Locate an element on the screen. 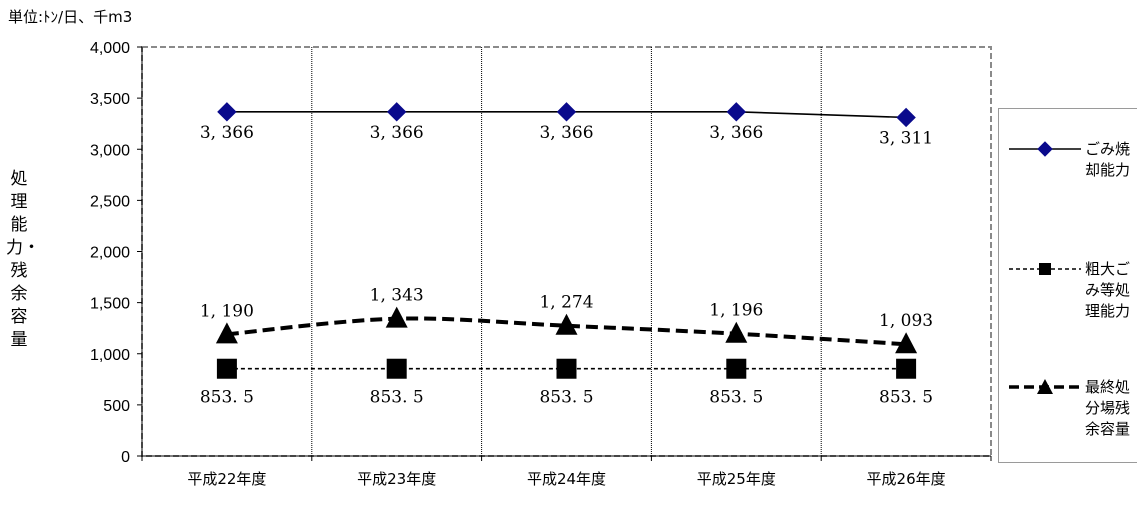 Image resolution: width=1137 pixels, height=515 pixels. x-tick-label: 平成26年度 is located at coordinates (906, 479).